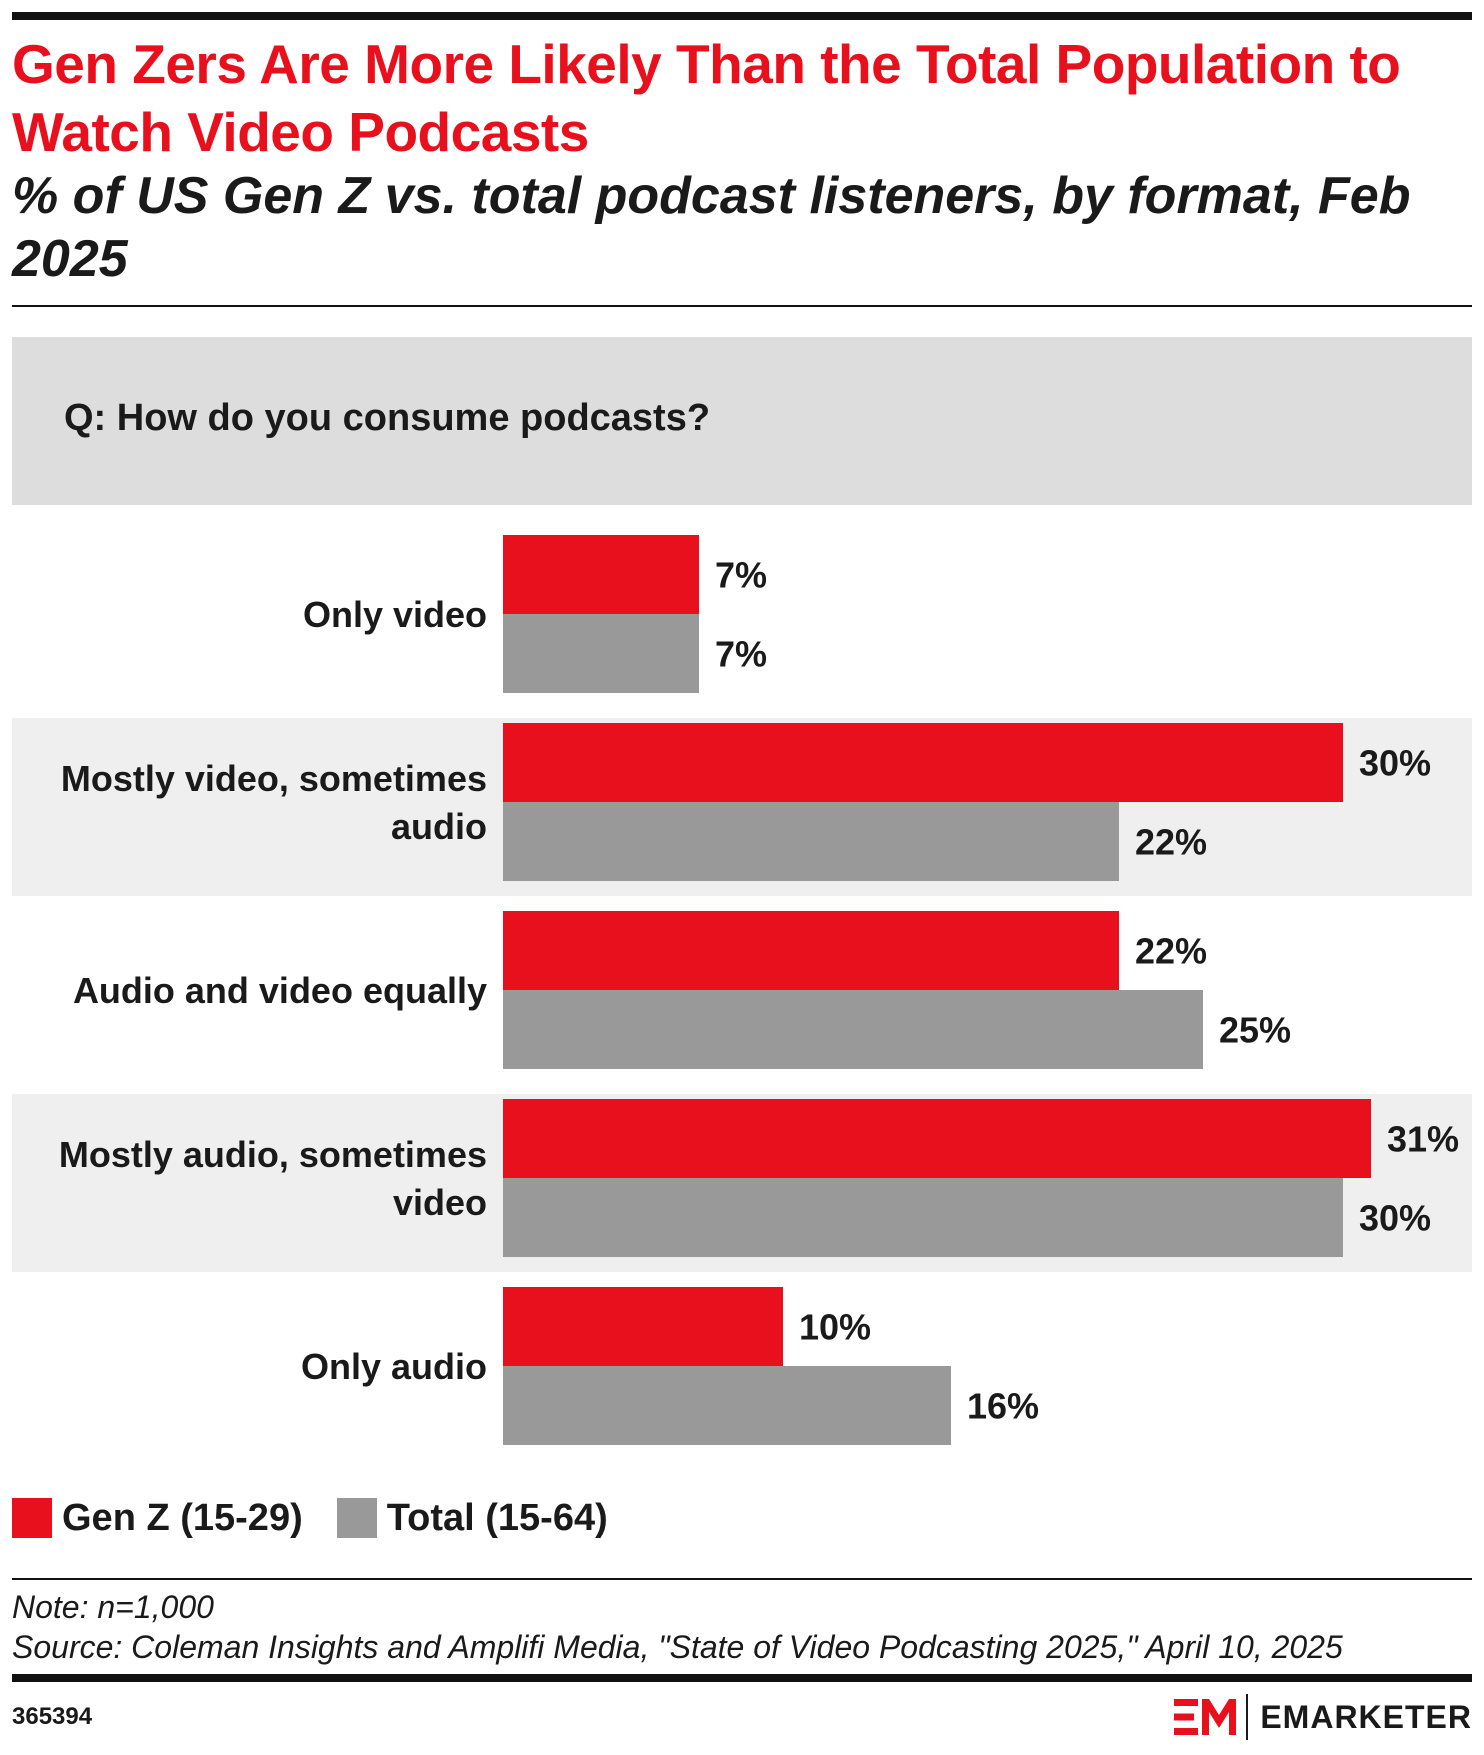 The width and height of the screenshot is (1484, 1755). I want to click on category-label: Mostly video, sometimes, so click(274, 778).